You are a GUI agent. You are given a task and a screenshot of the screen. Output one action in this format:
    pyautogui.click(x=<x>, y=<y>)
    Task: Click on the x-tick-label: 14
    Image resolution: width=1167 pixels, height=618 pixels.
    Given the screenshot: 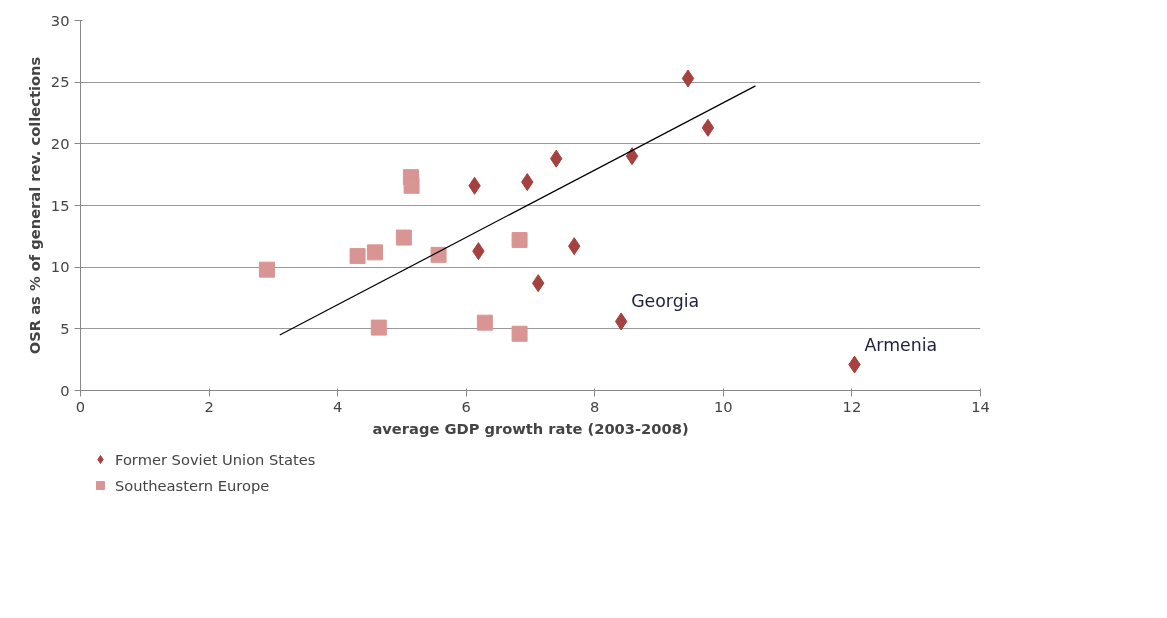 What is the action you would take?
    pyautogui.click(x=980, y=406)
    